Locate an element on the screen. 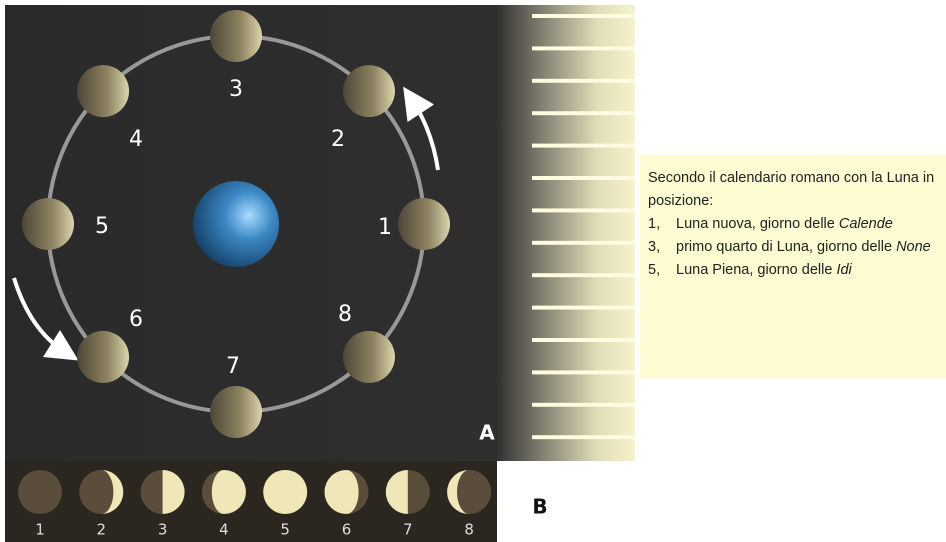 The width and height of the screenshot is (946, 542). orbit-label: 1 is located at coordinates (385, 227).